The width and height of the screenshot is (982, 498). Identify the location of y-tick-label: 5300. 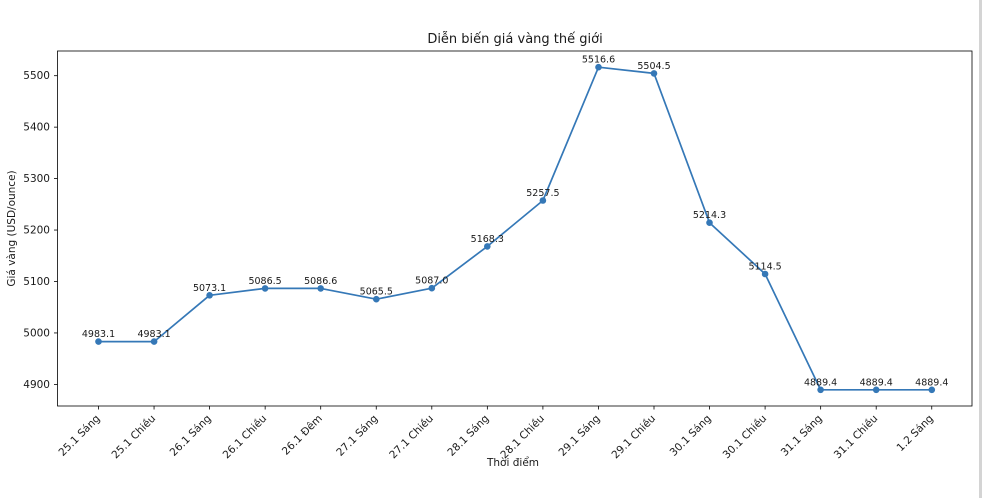
(36, 179).